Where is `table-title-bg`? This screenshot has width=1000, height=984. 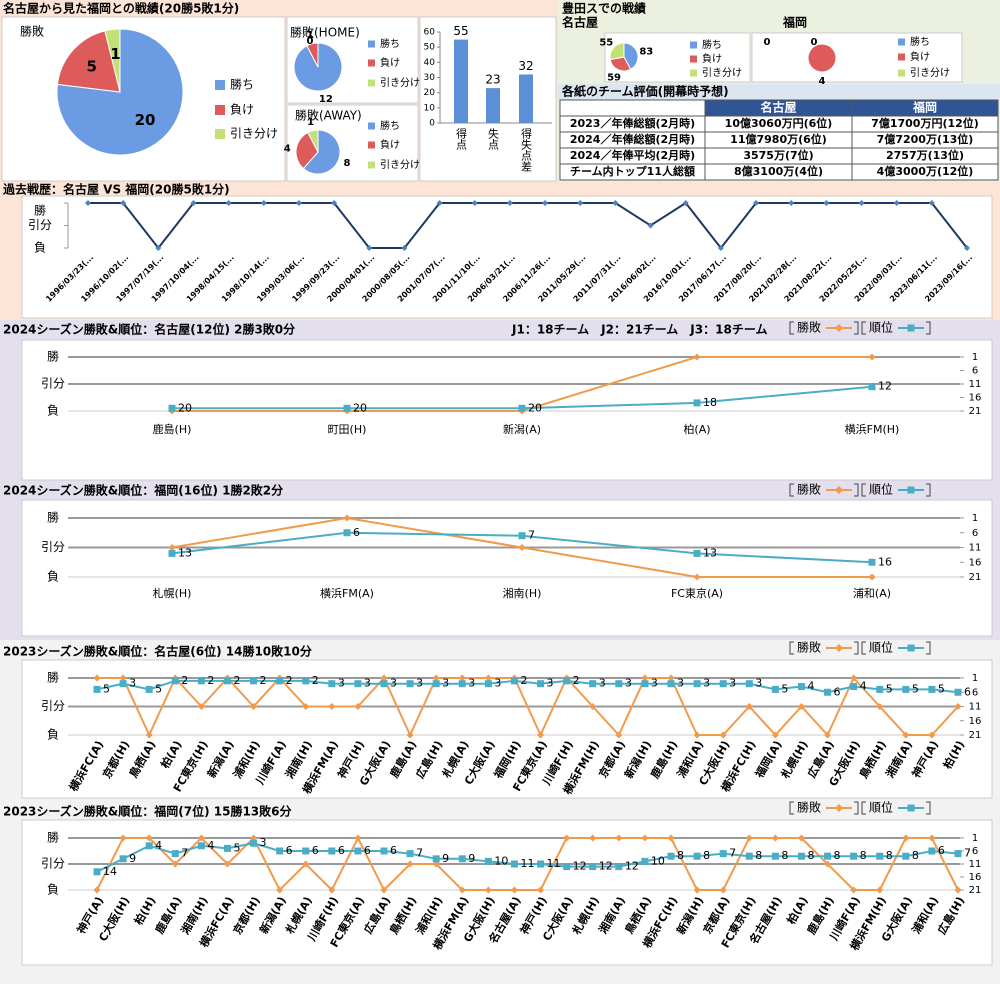 table-title-bg is located at coordinates (779, 92).